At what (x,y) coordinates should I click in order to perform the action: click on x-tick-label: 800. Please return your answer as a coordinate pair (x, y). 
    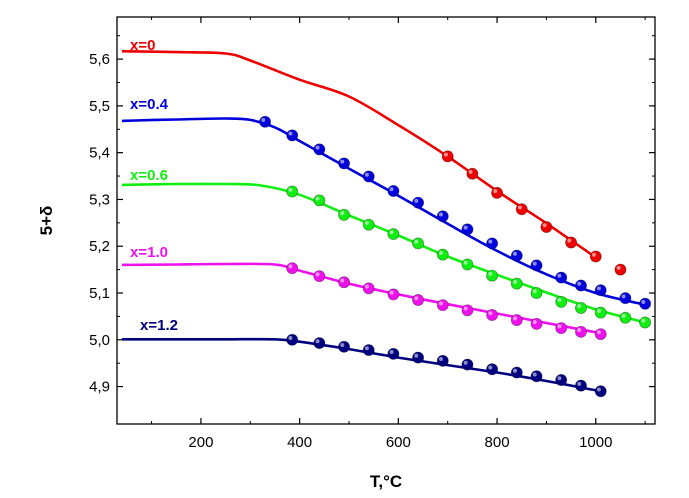
    Looking at the image, I should click on (497, 442).